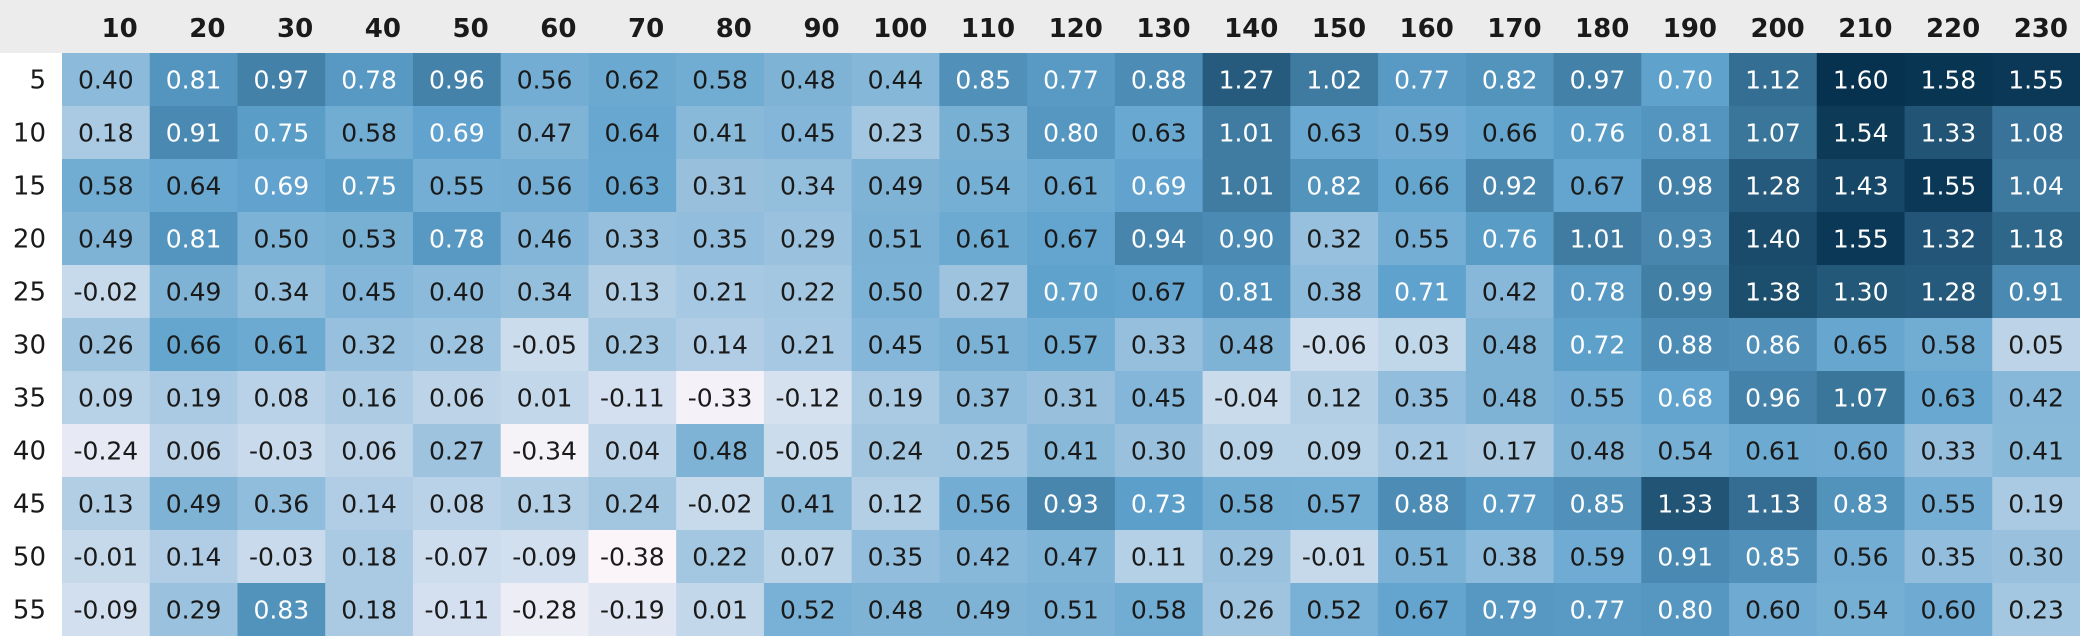 This screenshot has height=636, width=2080. Describe the element at coordinates (1510, 610) in the screenshot. I see `cell-value-label: 0.79` at that location.